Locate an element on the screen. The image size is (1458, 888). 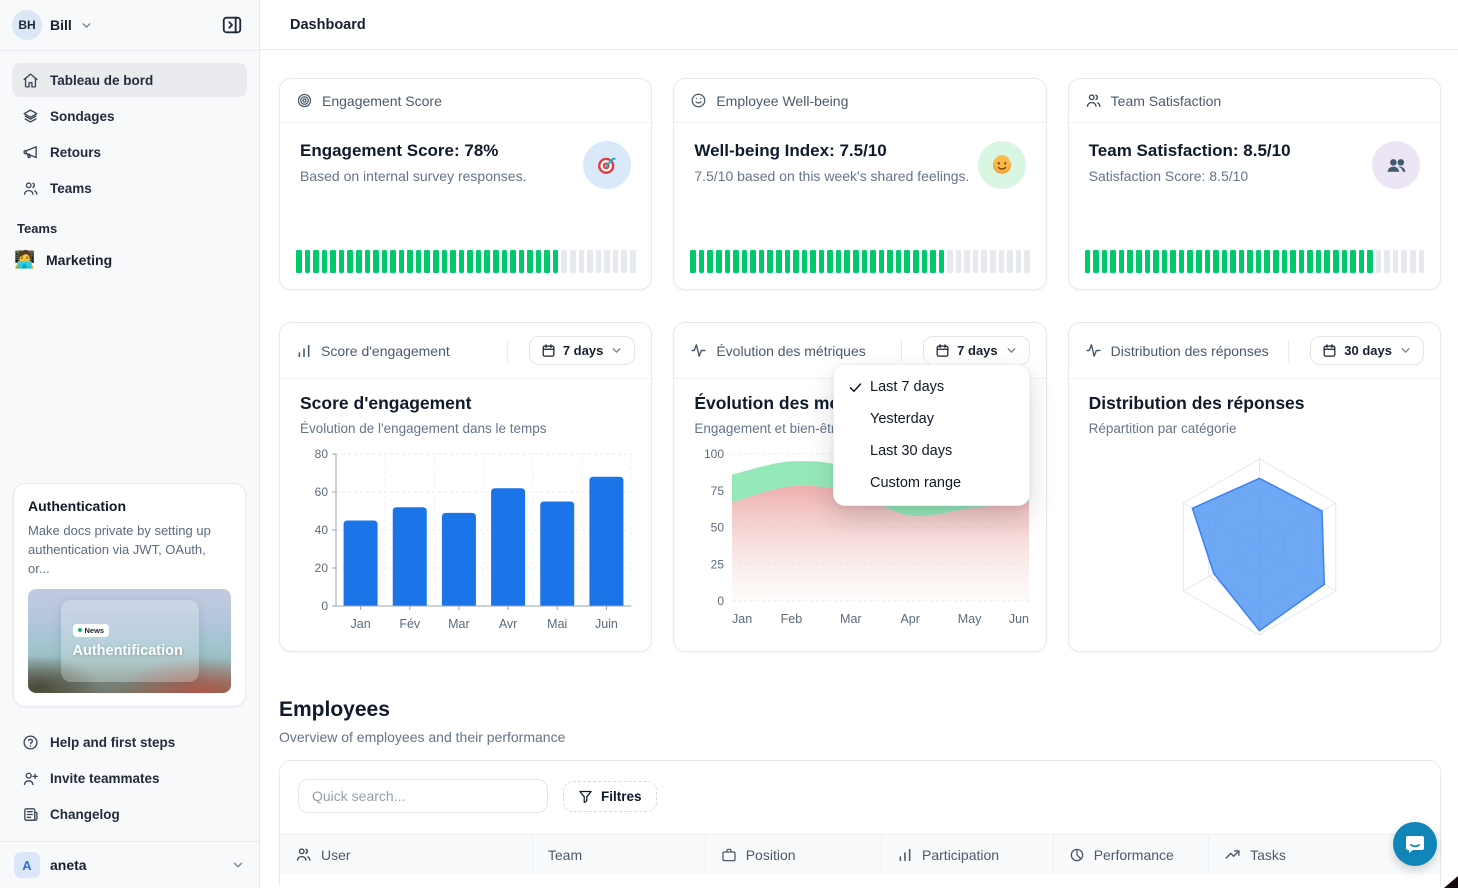
stat-card-header: Engagement Score is located at coordinates (466, 101).